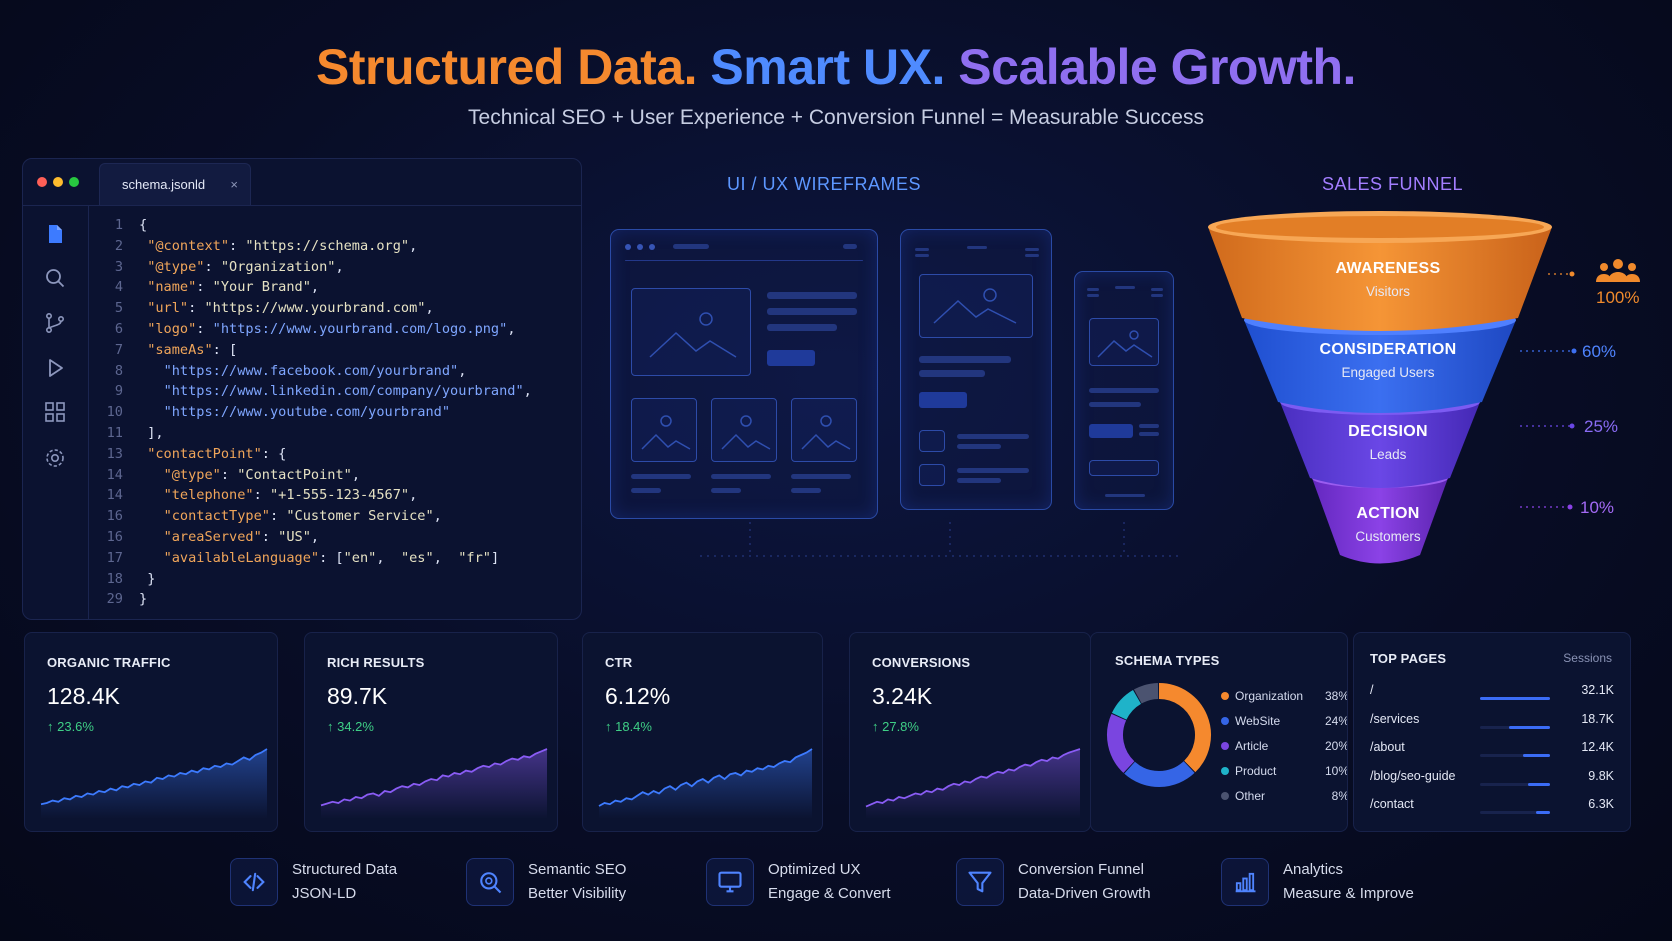 This screenshot has width=1672, height=941. Describe the element at coordinates (1284, 771) in the screenshot. I see `legend-item: Product 10%` at that location.